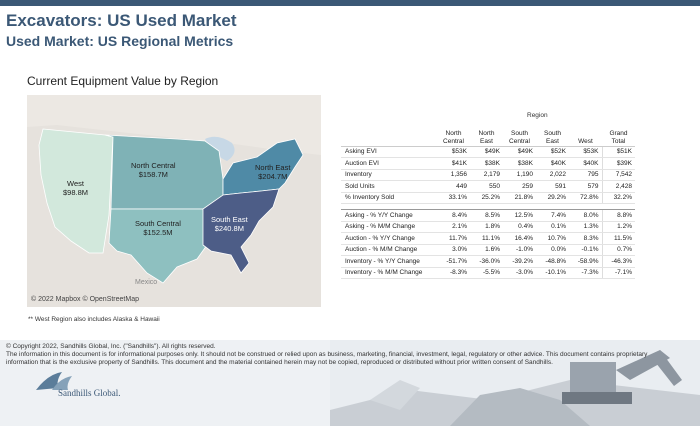 The width and height of the screenshot is (700, 426). Describe the element at coordinates (389, 227) in the screenshot. I see `row-label: Asking - % M/M Change` at that location.